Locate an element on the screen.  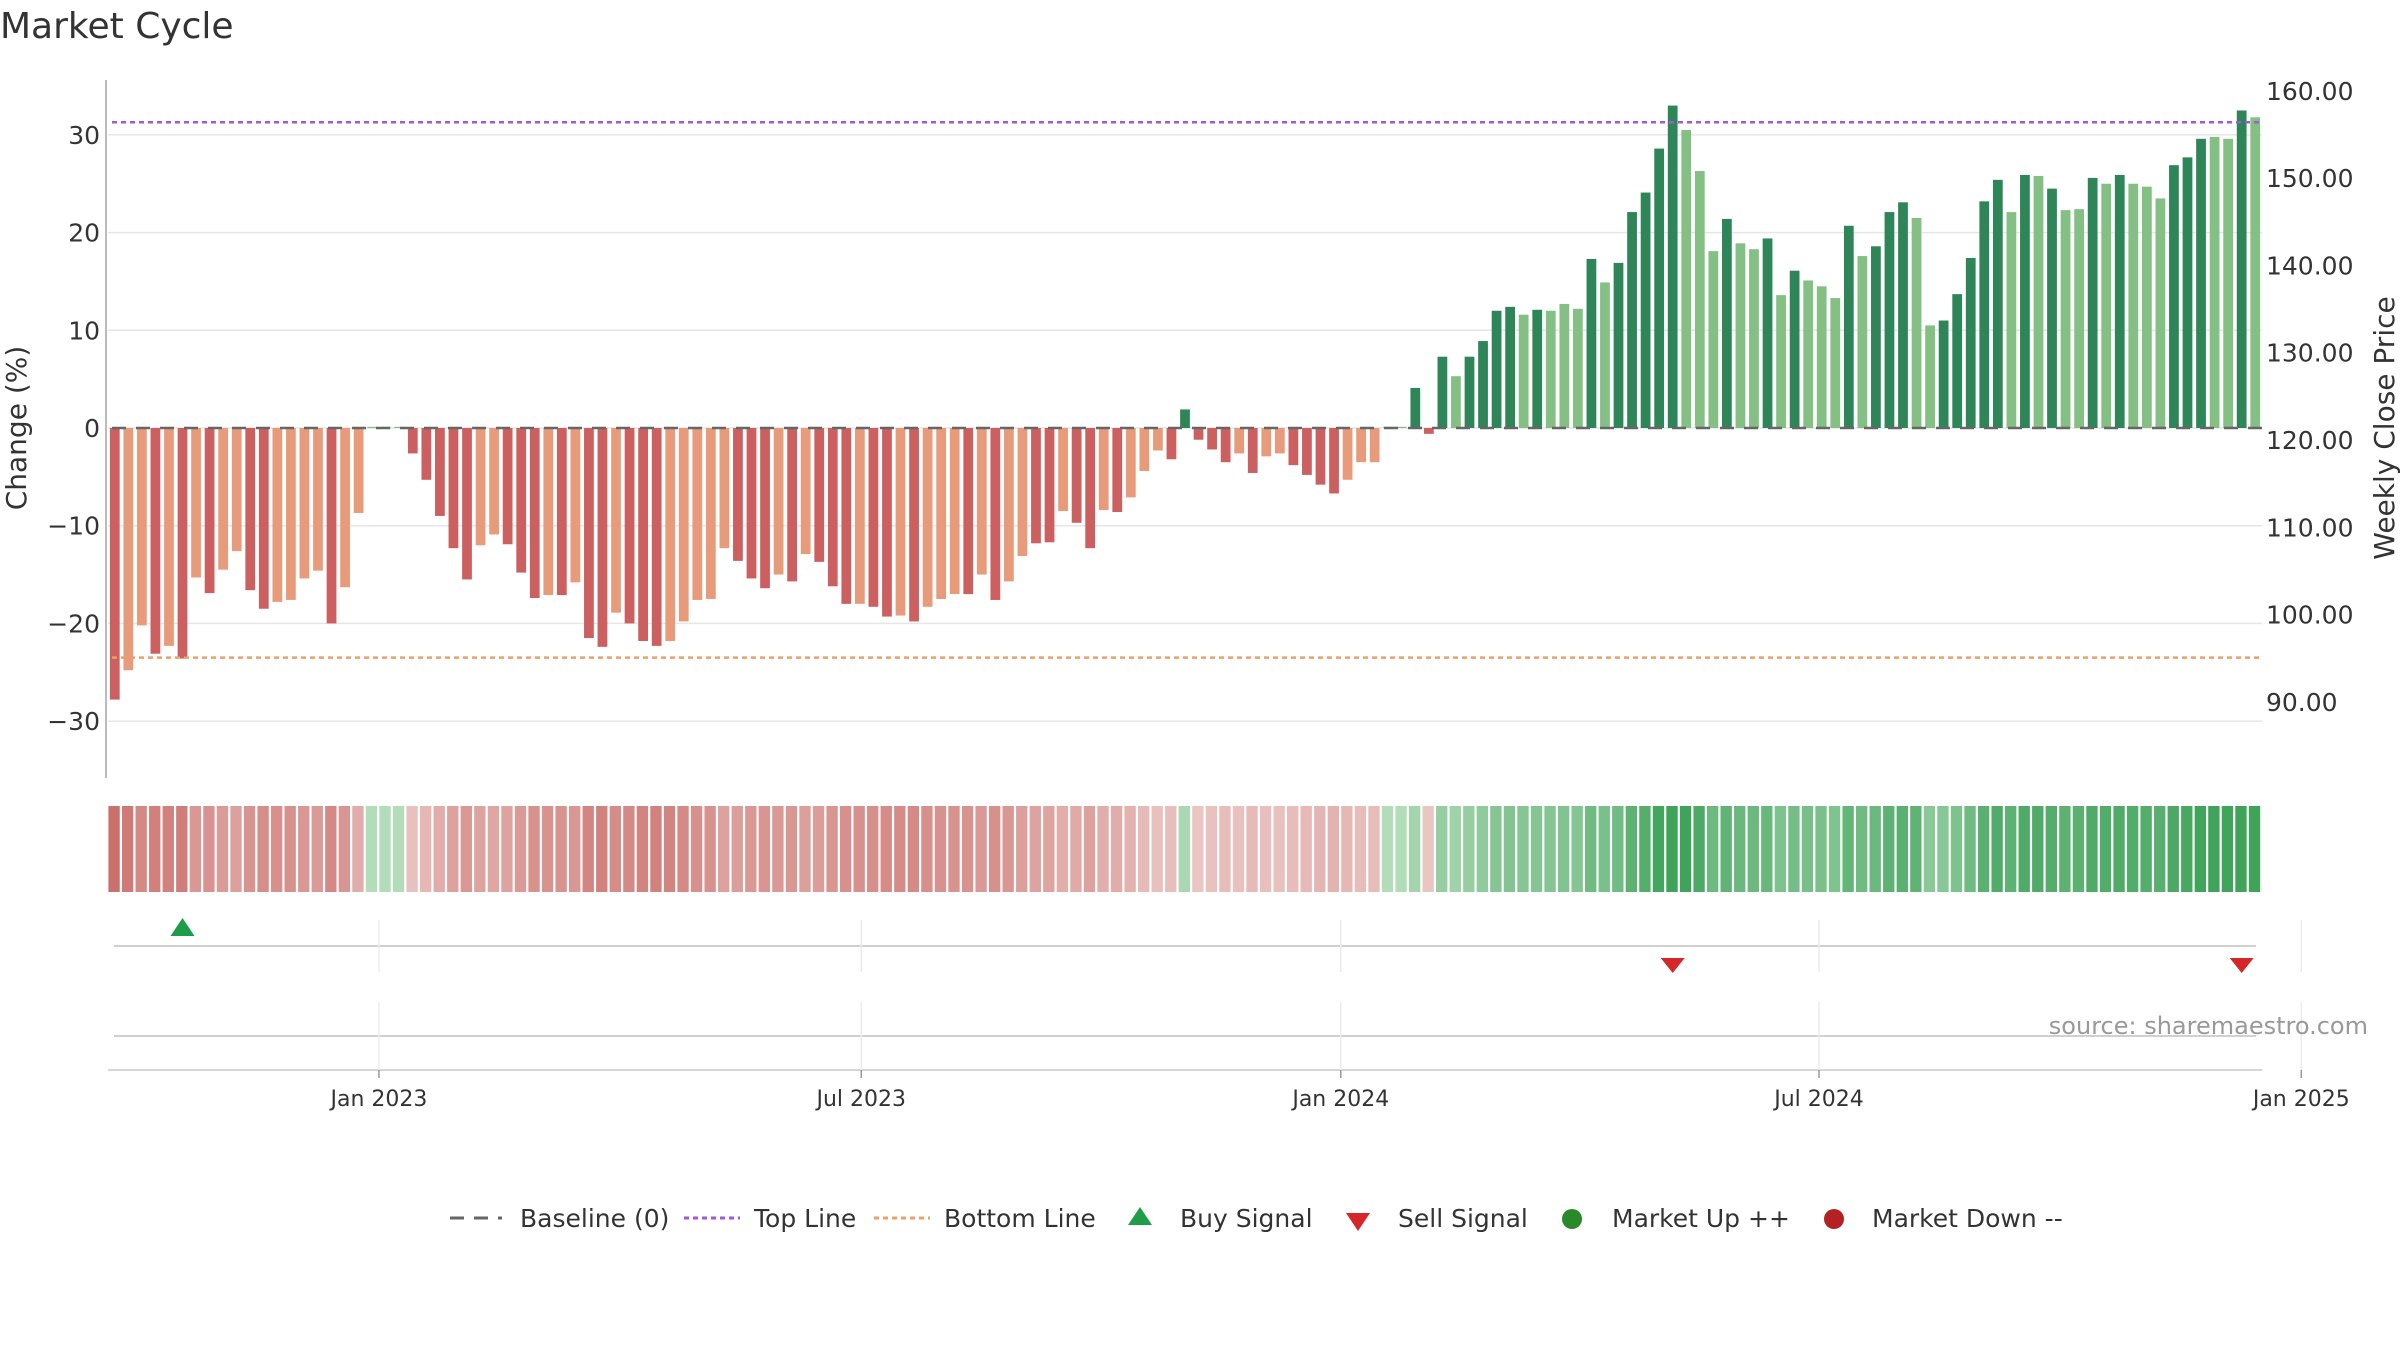
y-tick-label: −30 is located at coordinates (73, 721).